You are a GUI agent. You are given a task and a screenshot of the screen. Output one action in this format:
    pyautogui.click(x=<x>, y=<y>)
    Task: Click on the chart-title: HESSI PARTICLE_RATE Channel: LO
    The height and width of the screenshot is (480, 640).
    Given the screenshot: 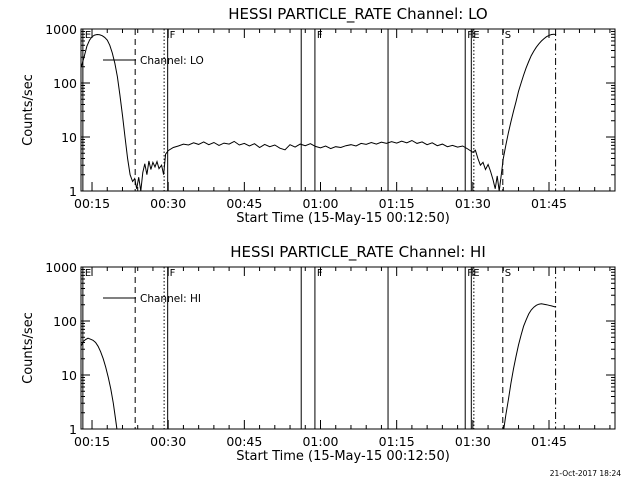 What is the action you would take?
    pyautogui.click(x=357, y=14)
    